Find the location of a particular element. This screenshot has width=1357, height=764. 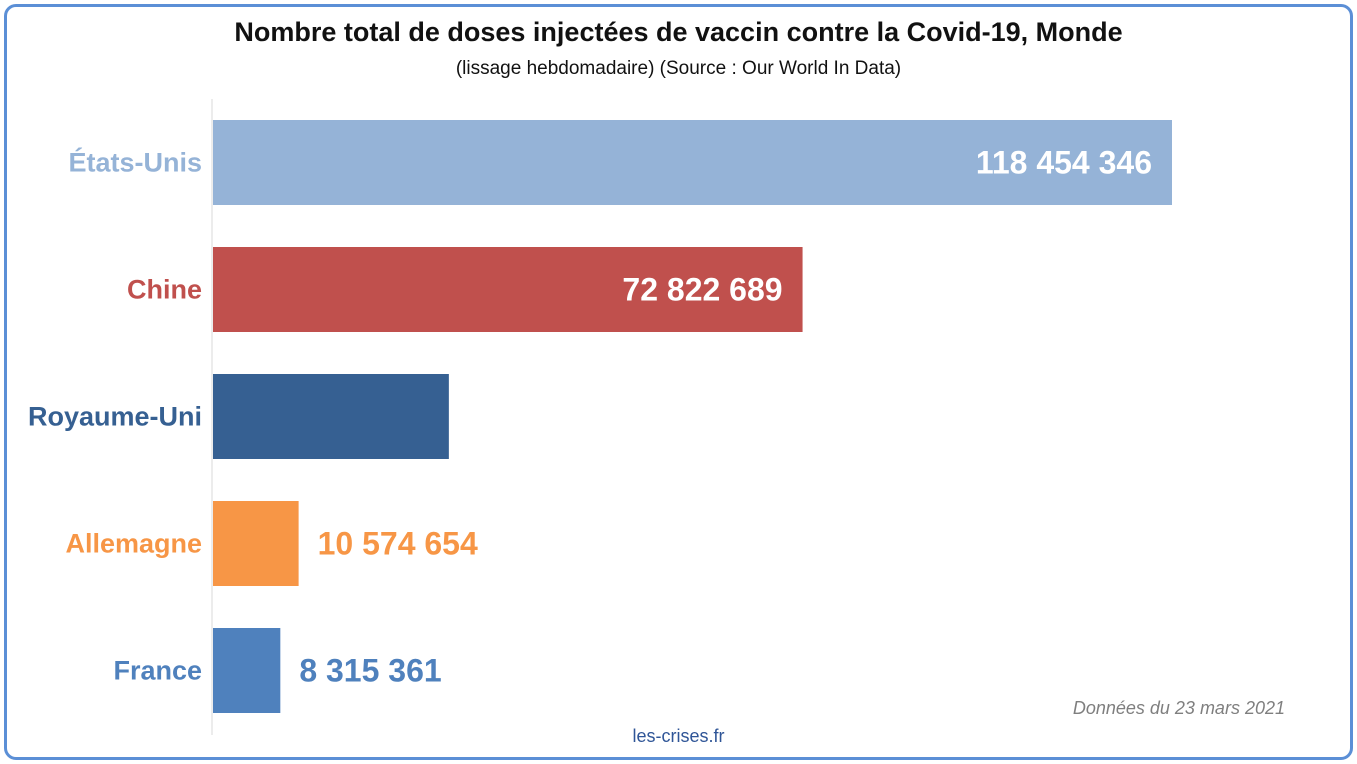

data-date-note: Données du 23 mars 2021 is located at coordinates (1178, 708).